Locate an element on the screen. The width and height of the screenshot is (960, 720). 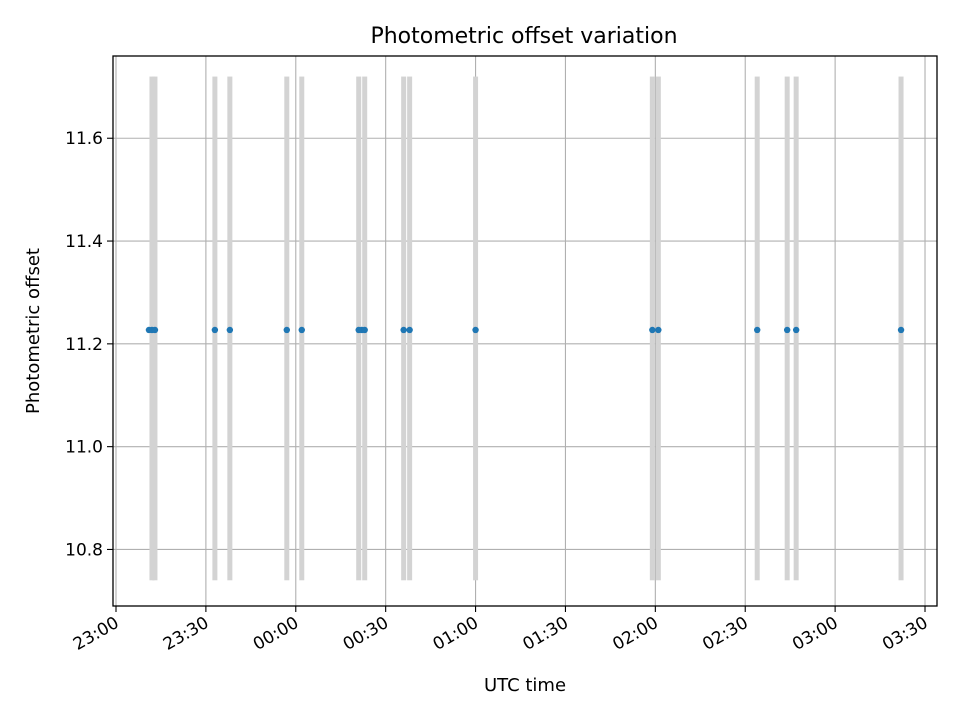
y-tick-label: 11.2 is located at coordinates (84, 345).